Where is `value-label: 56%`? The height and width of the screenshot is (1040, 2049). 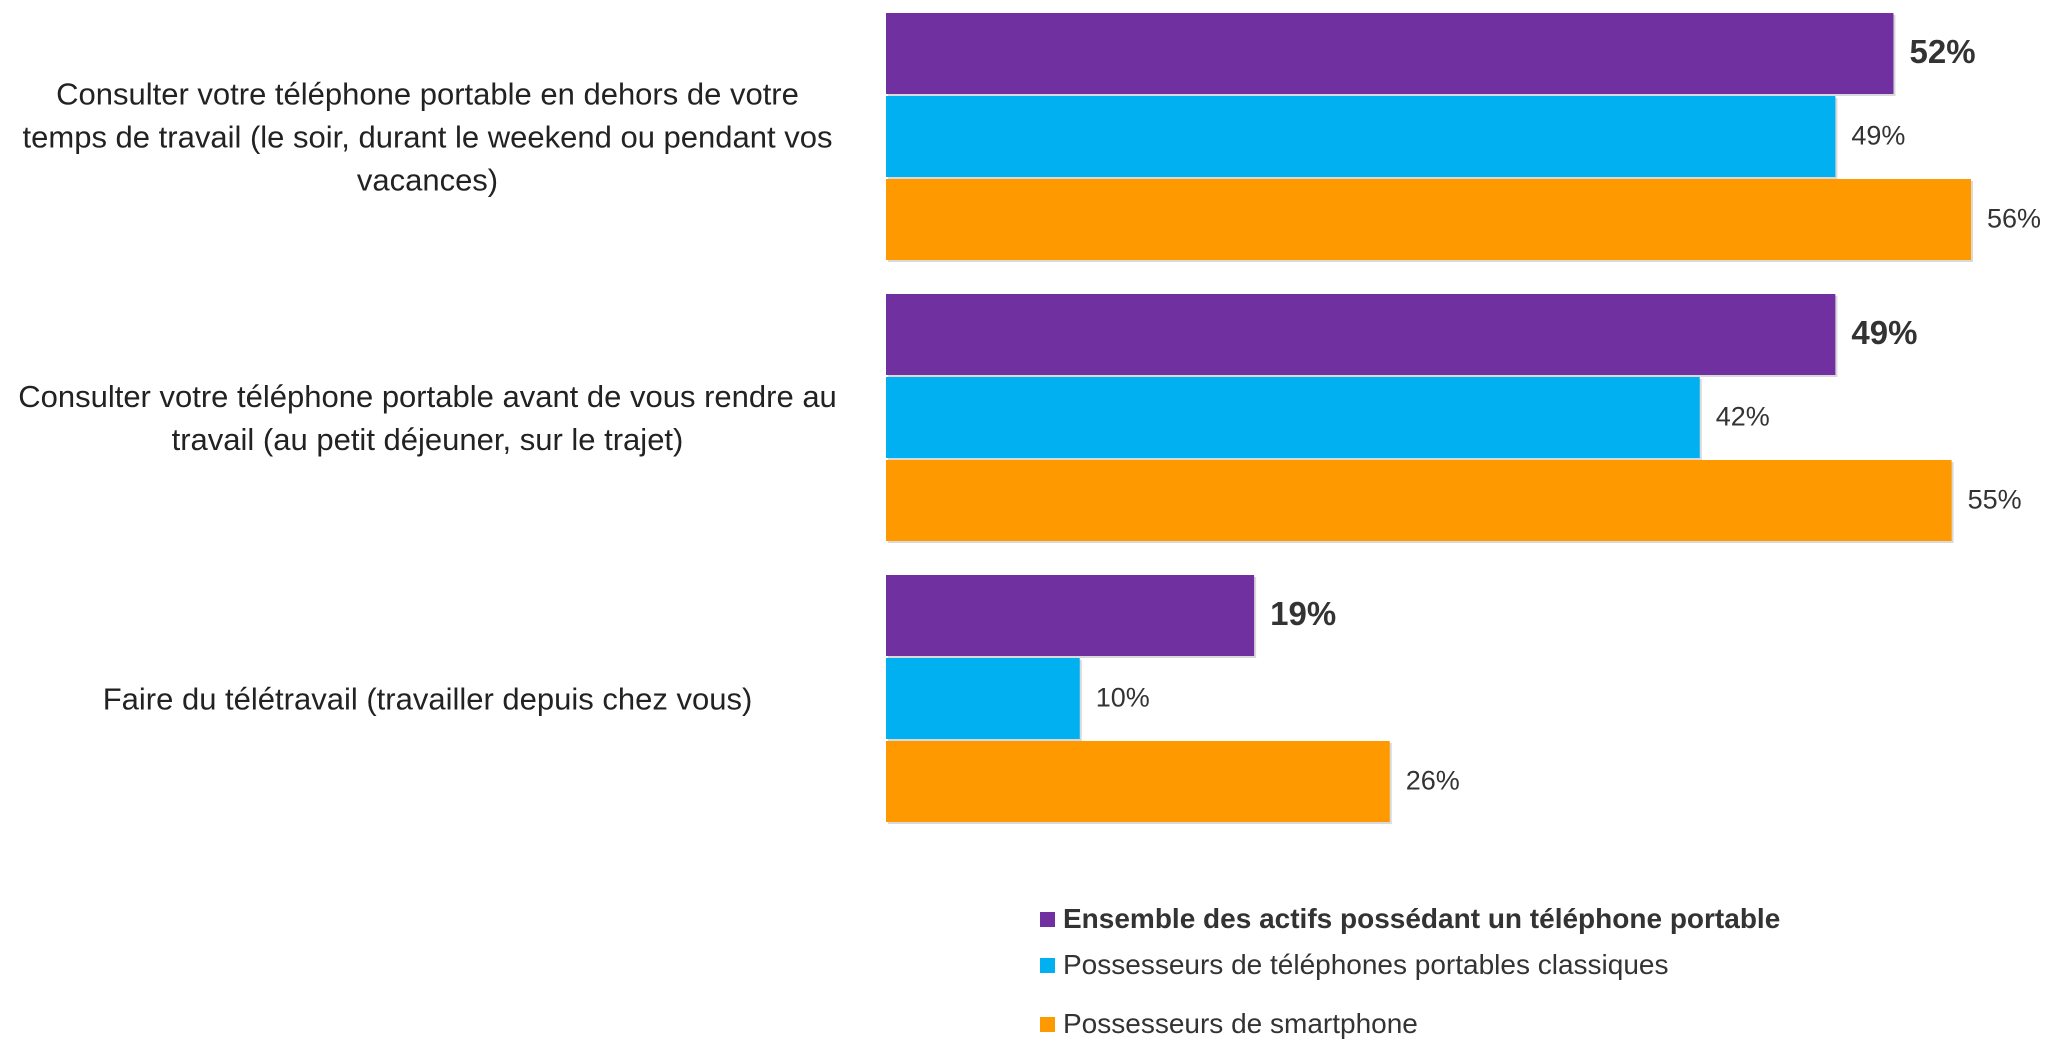 value-label: 56% is located at coordinates (2014, 219).